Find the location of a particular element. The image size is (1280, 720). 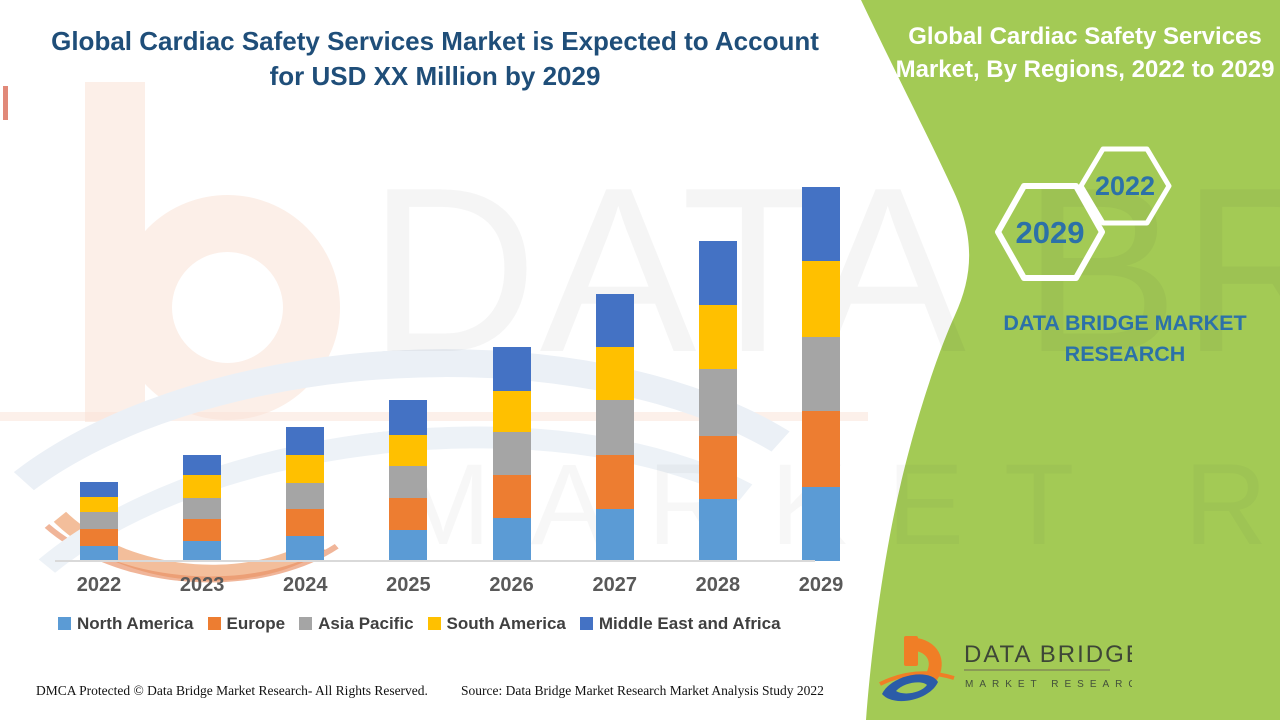

legend-item-europe: Europe is located at coordinates (246, 624).